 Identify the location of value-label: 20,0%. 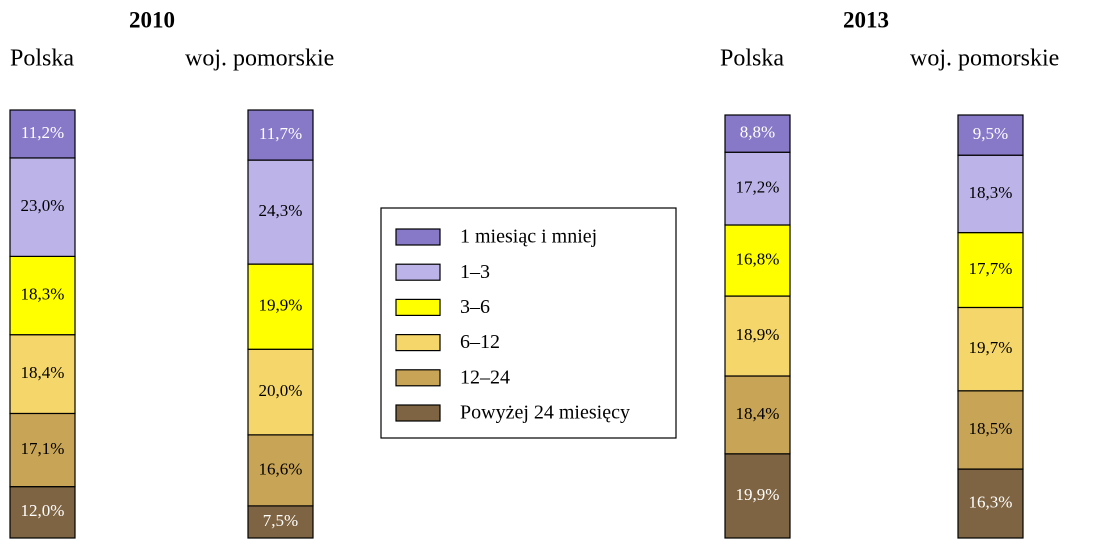
(281, 390).